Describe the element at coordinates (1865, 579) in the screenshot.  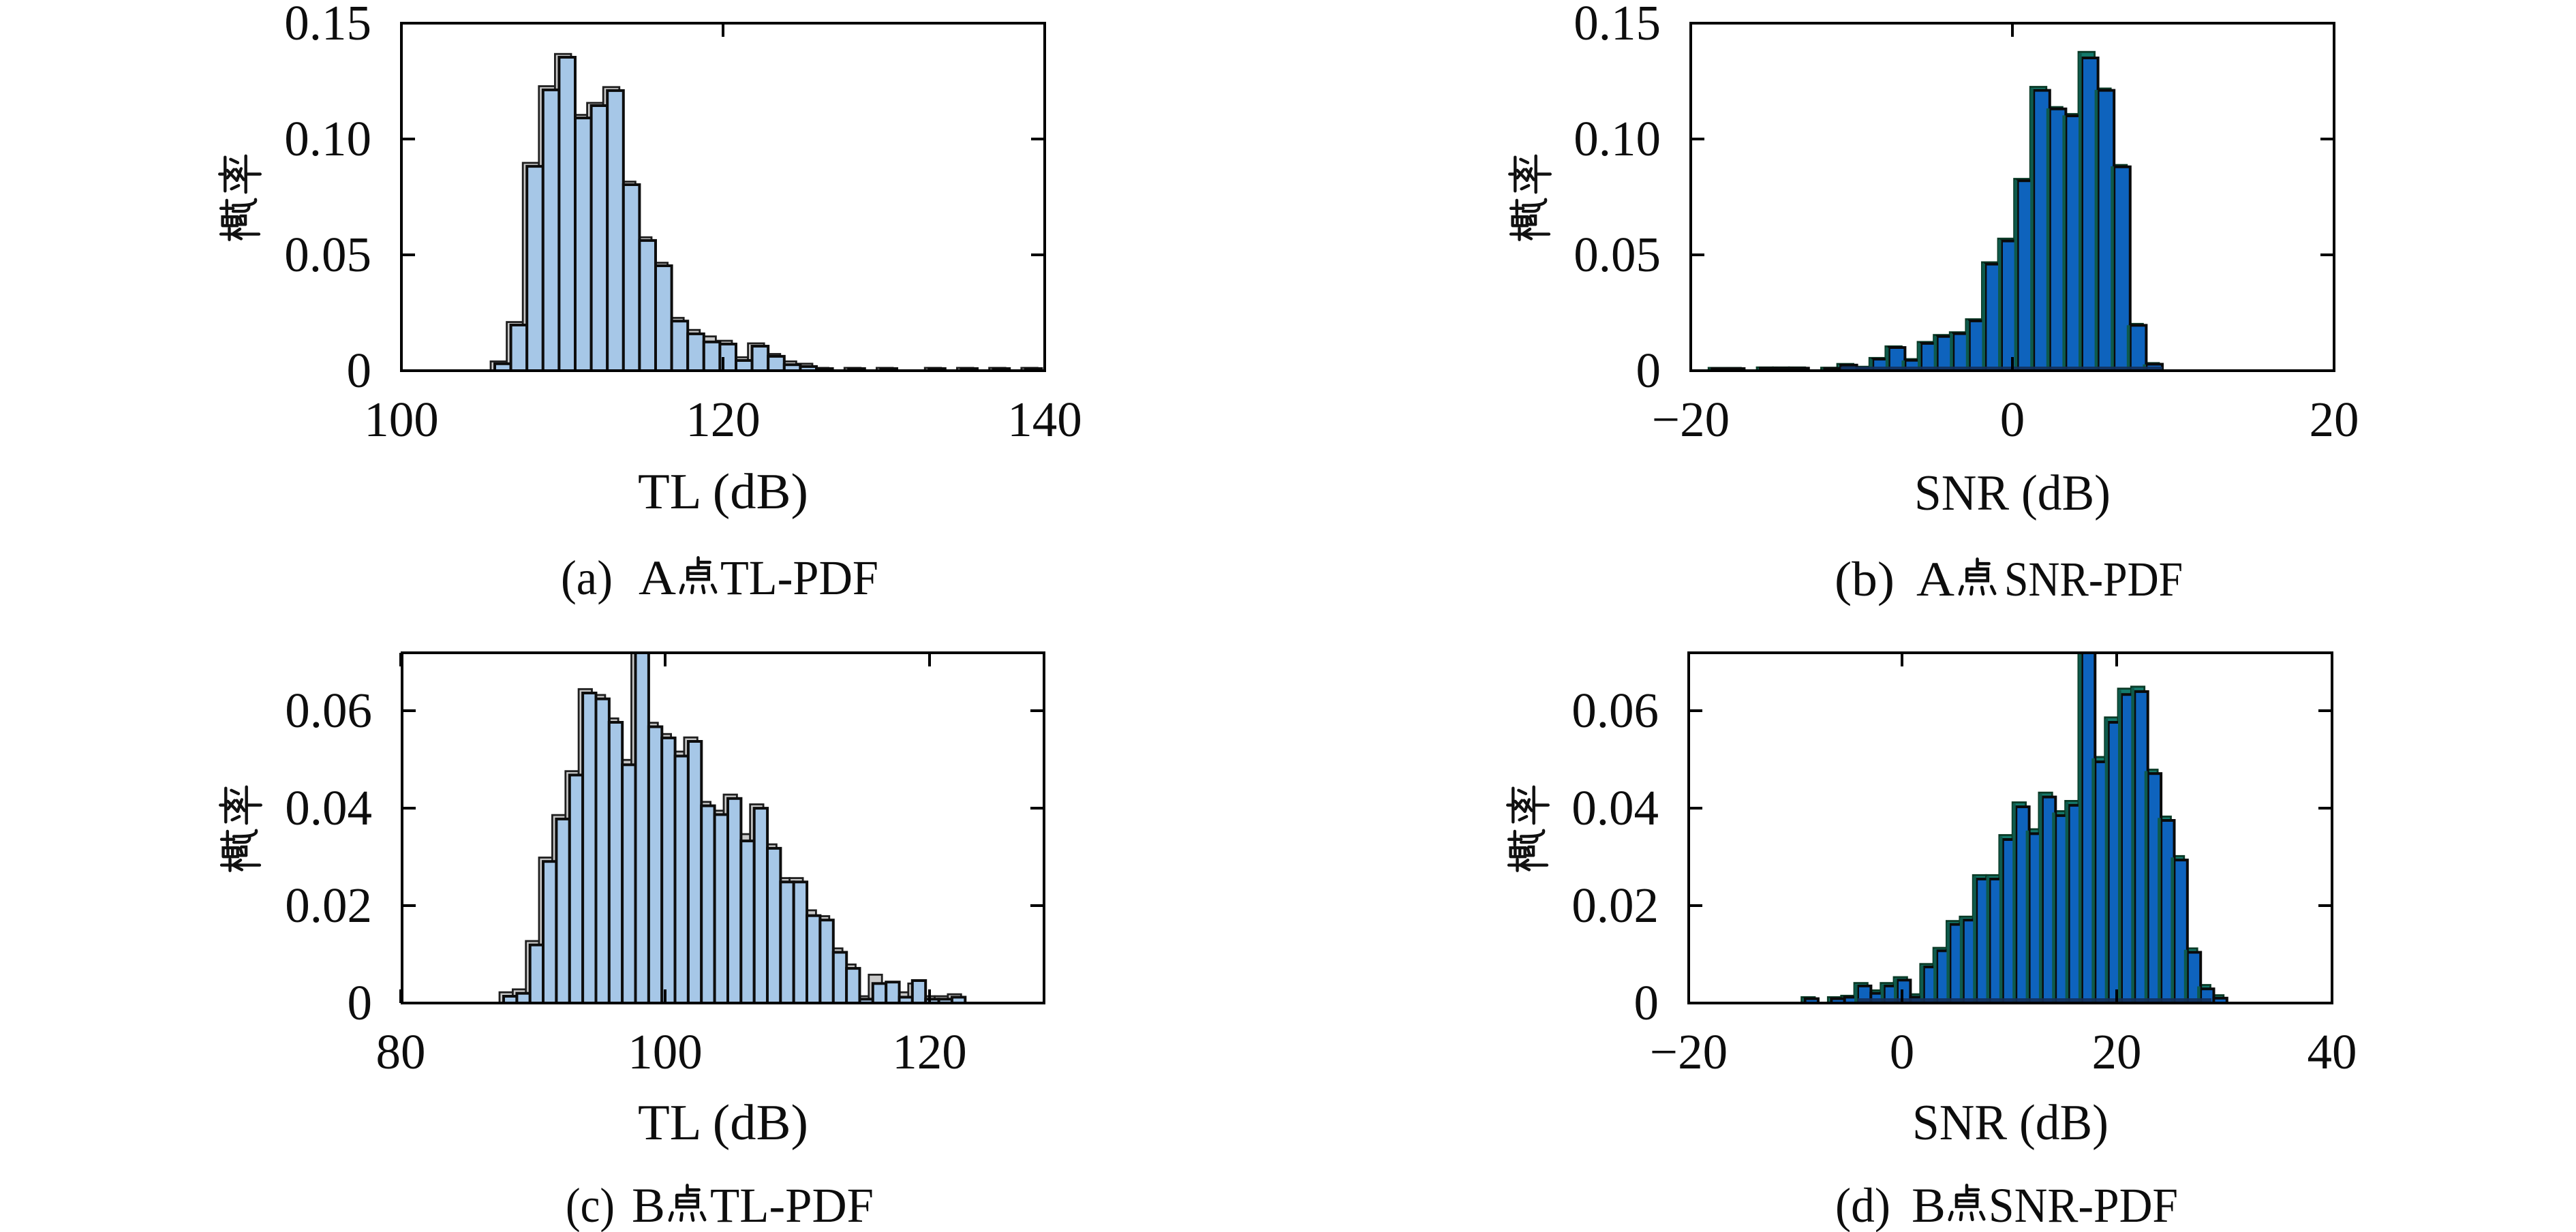
I see `svg-text: (b)` at that location.